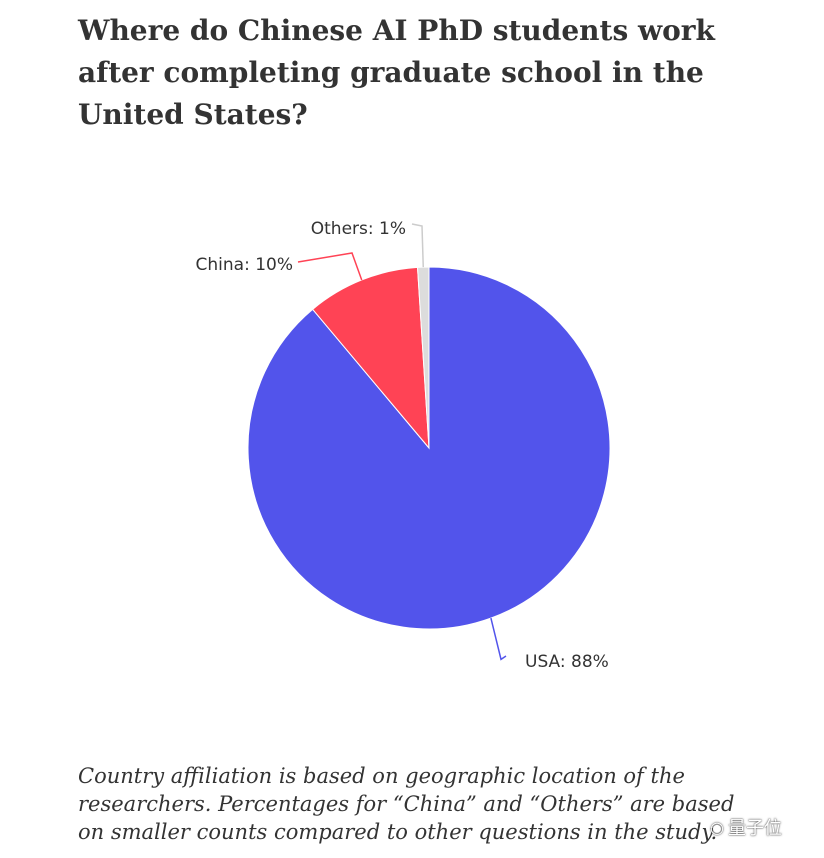  What do you see at coordinates (358, 229) in the screenshot?
I see `slice-label-others: Others: 1%` at bounding box center [358, 229].